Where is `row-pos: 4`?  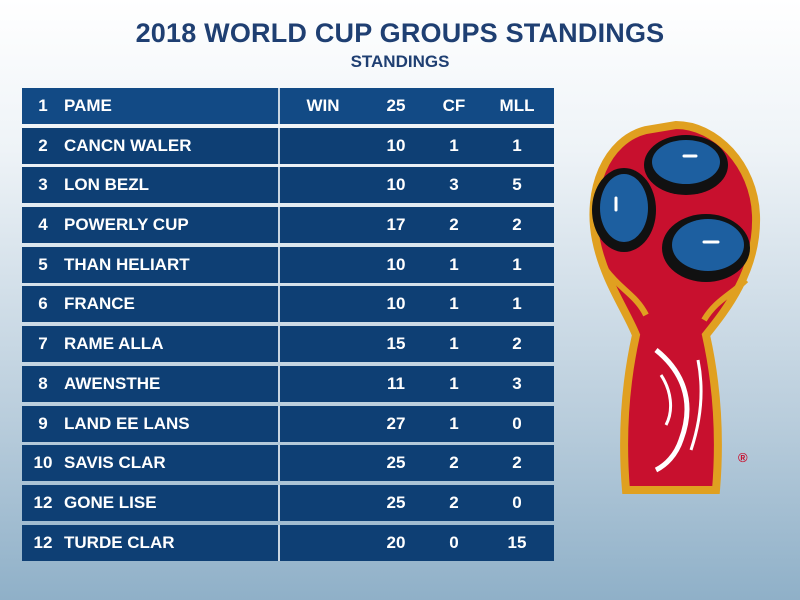 row-pos: 4 is located at coordinates (43, 225).